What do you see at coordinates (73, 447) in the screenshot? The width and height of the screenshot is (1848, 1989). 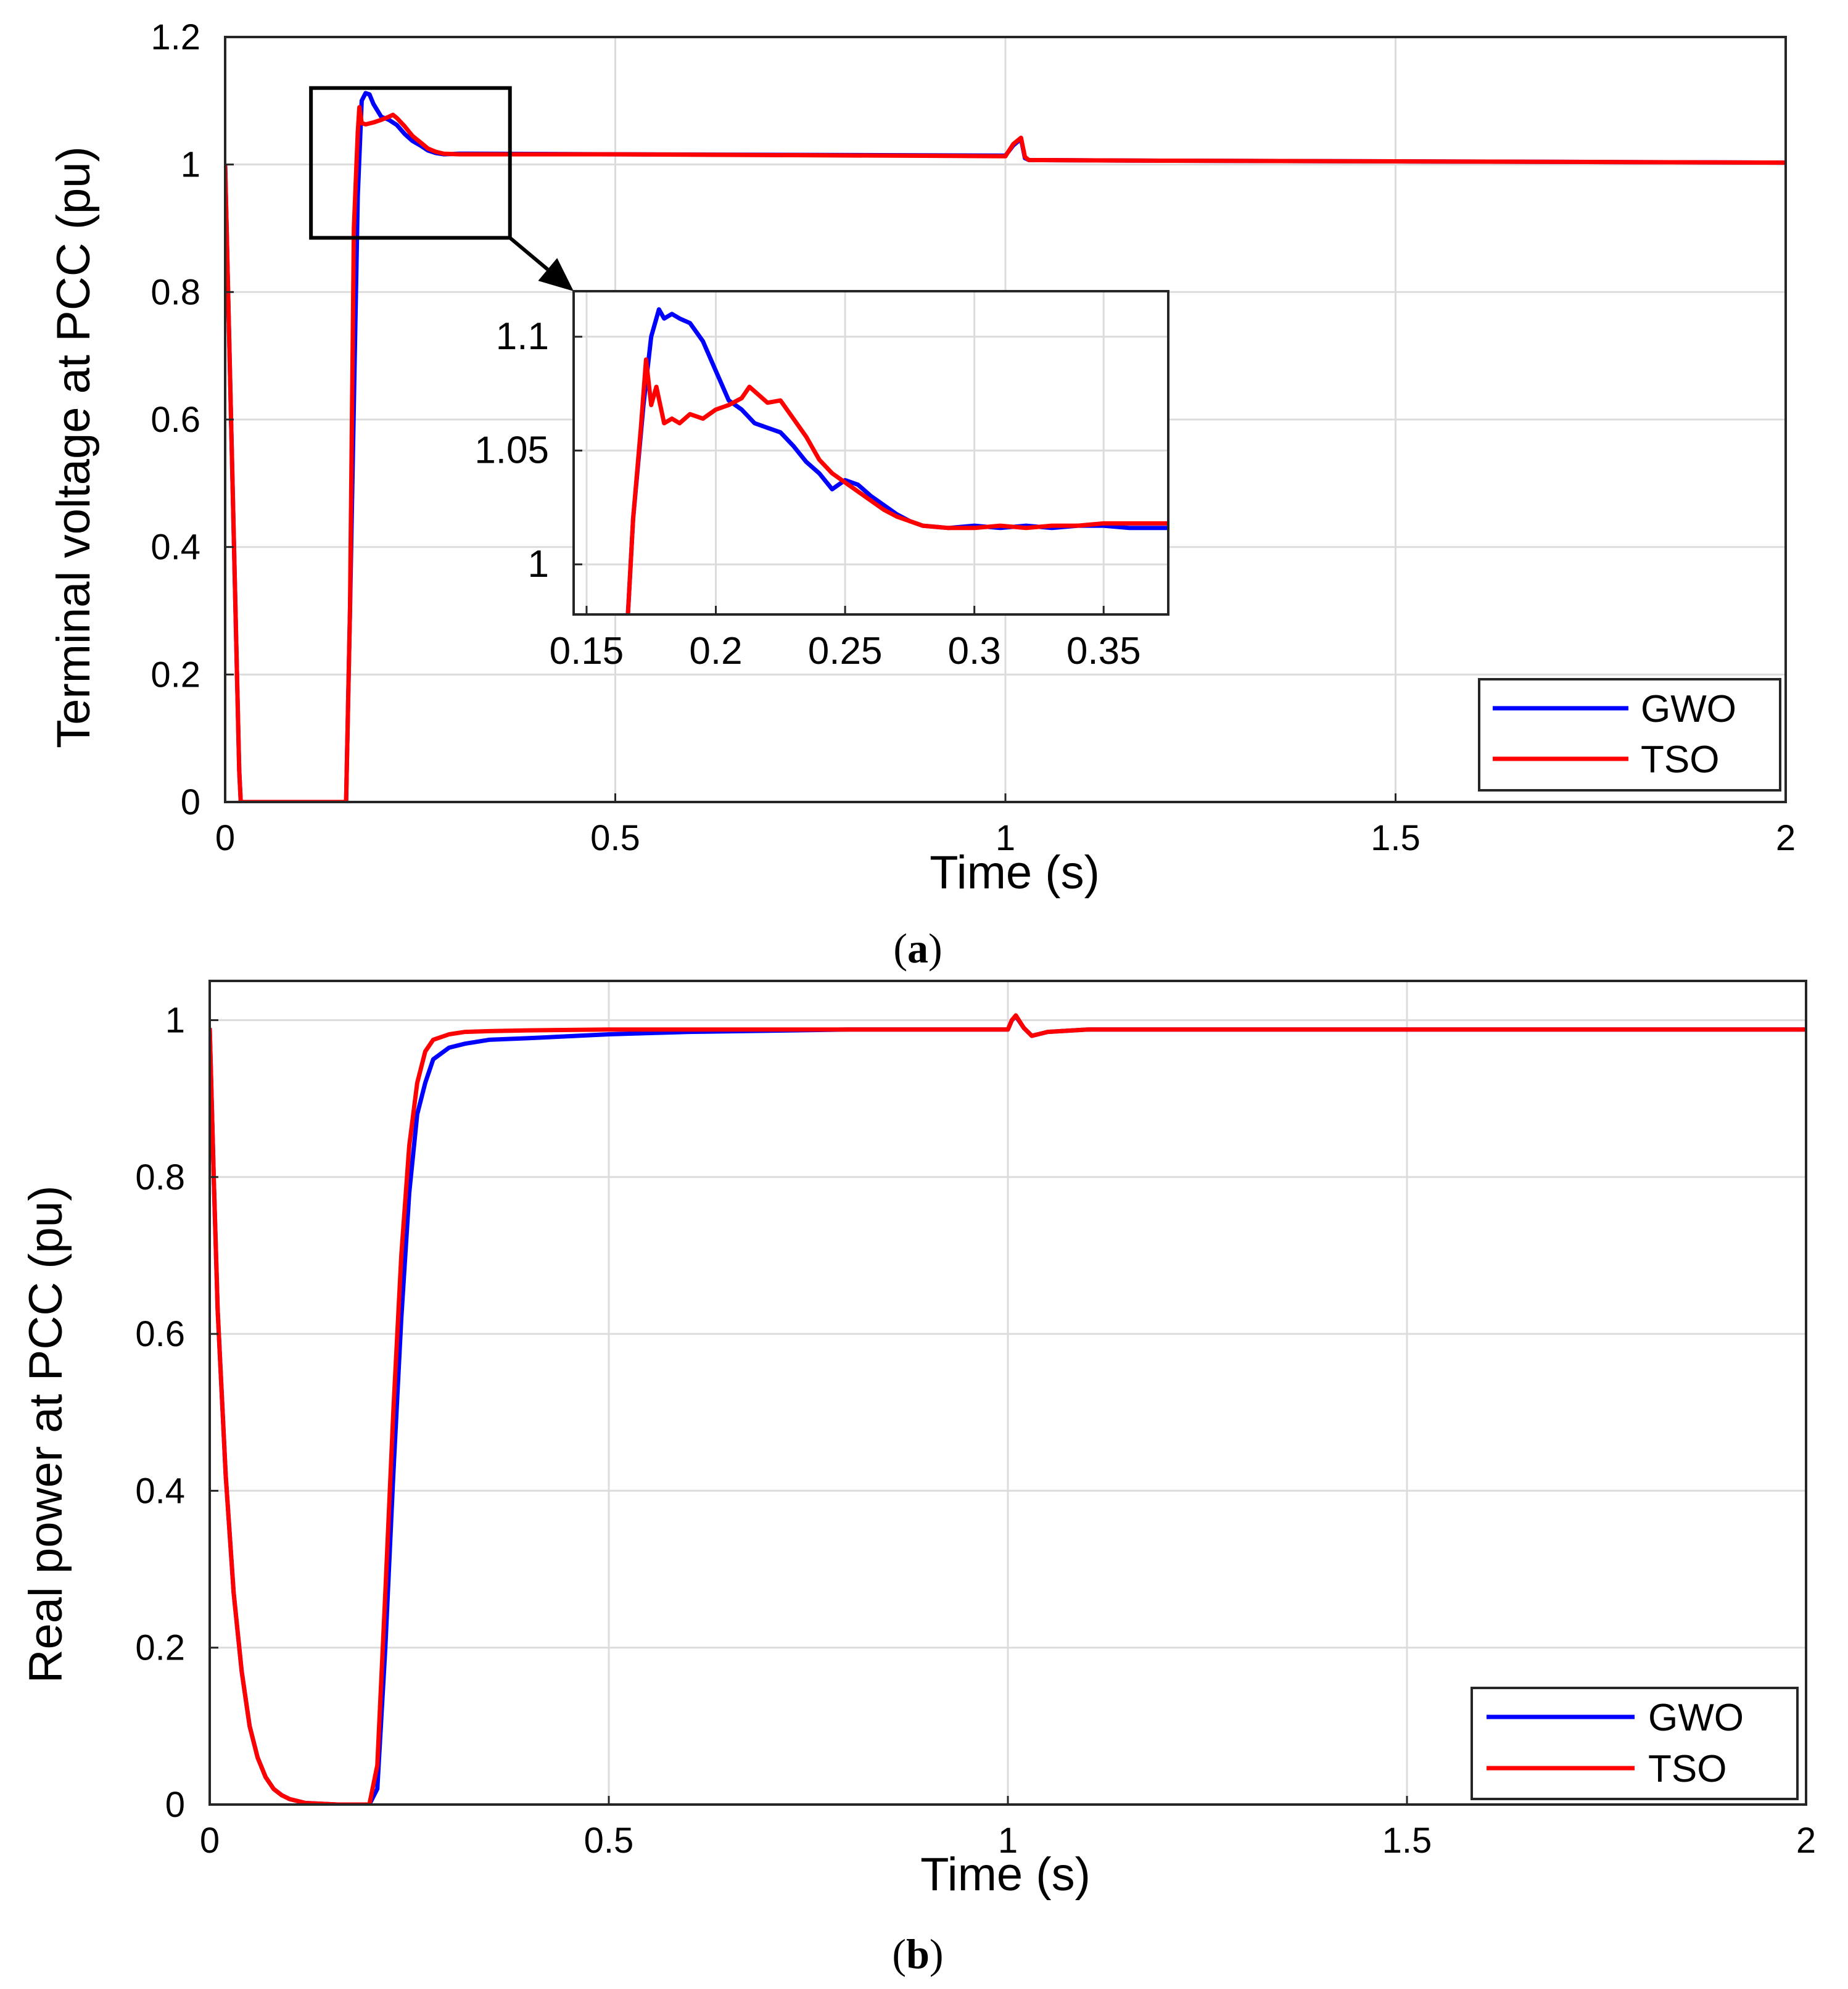 I see `panel-a-y-axis-label: Terminal voltage at PCC (pu)` at bounding box center [73, 447].